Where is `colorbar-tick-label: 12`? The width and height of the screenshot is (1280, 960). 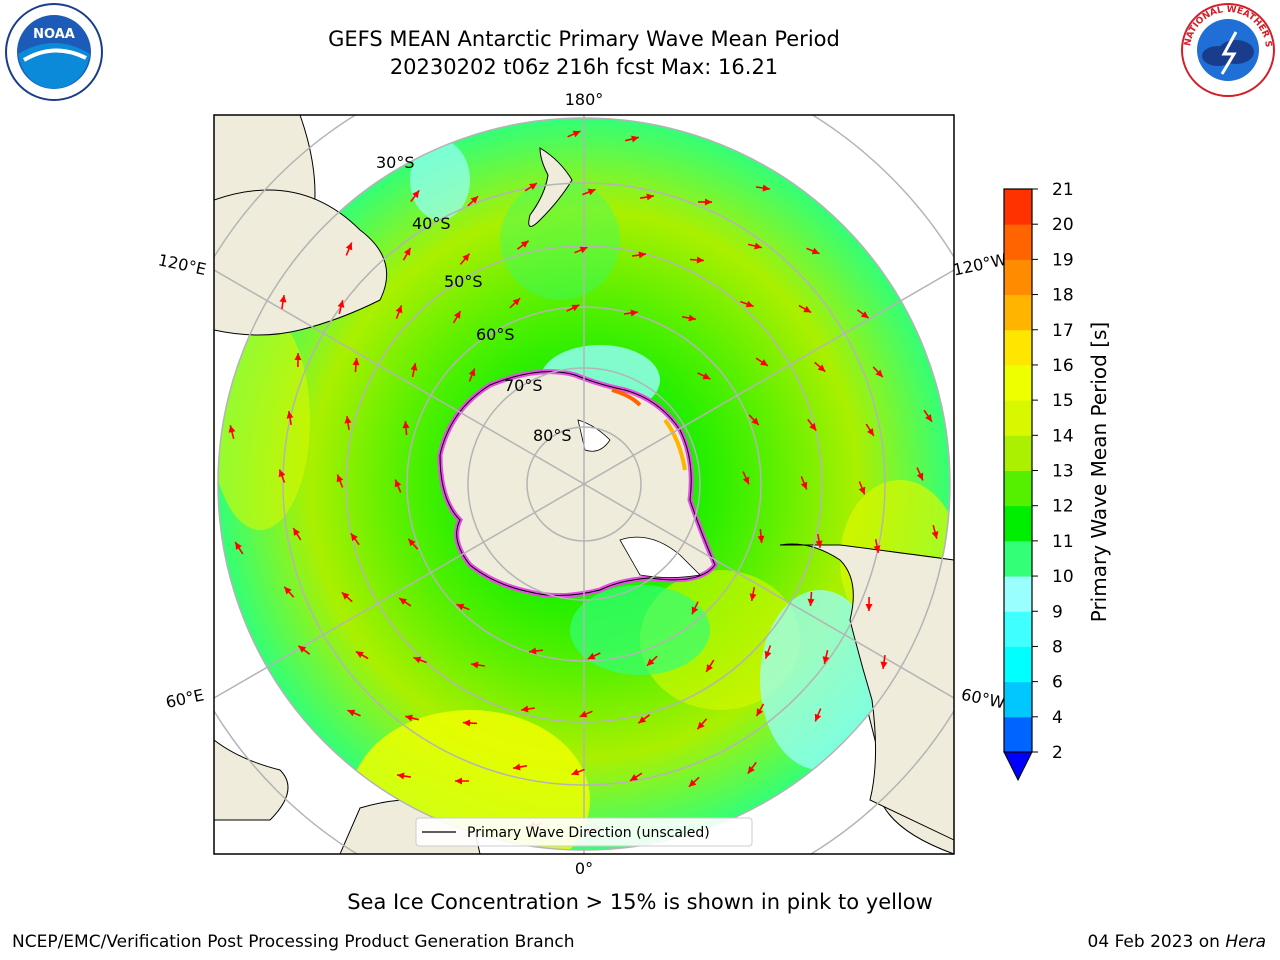
colorbar-tick-label: 12 is located at coordinates (1063, 507).